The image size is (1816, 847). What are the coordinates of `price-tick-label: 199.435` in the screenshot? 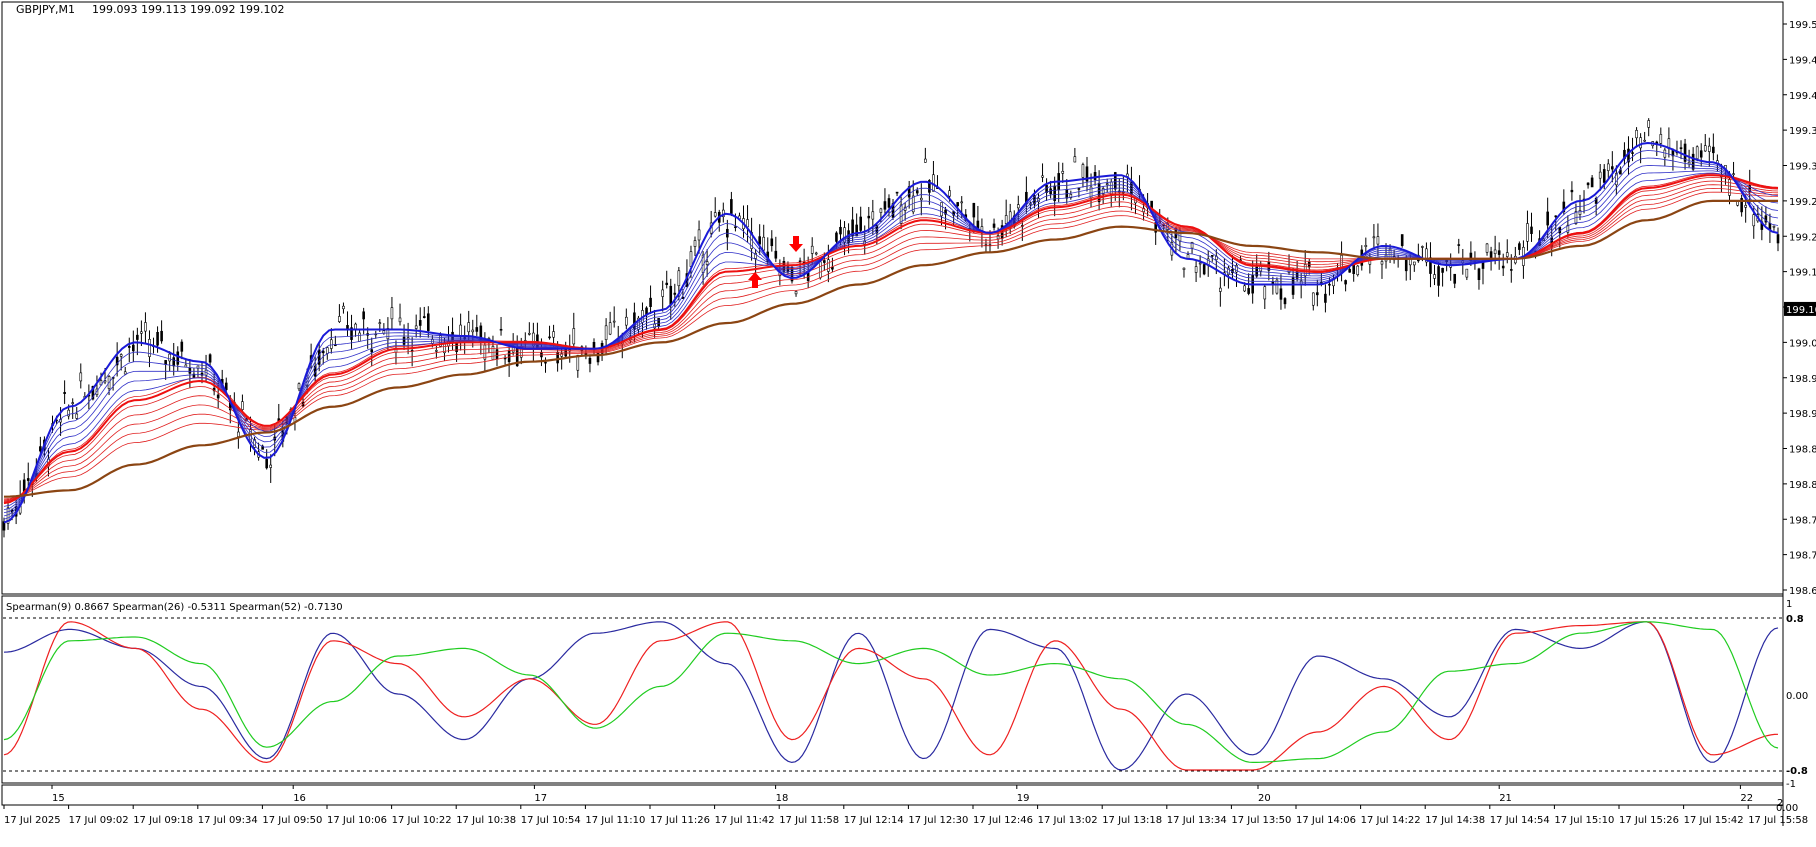 It's located at (1802, 96).